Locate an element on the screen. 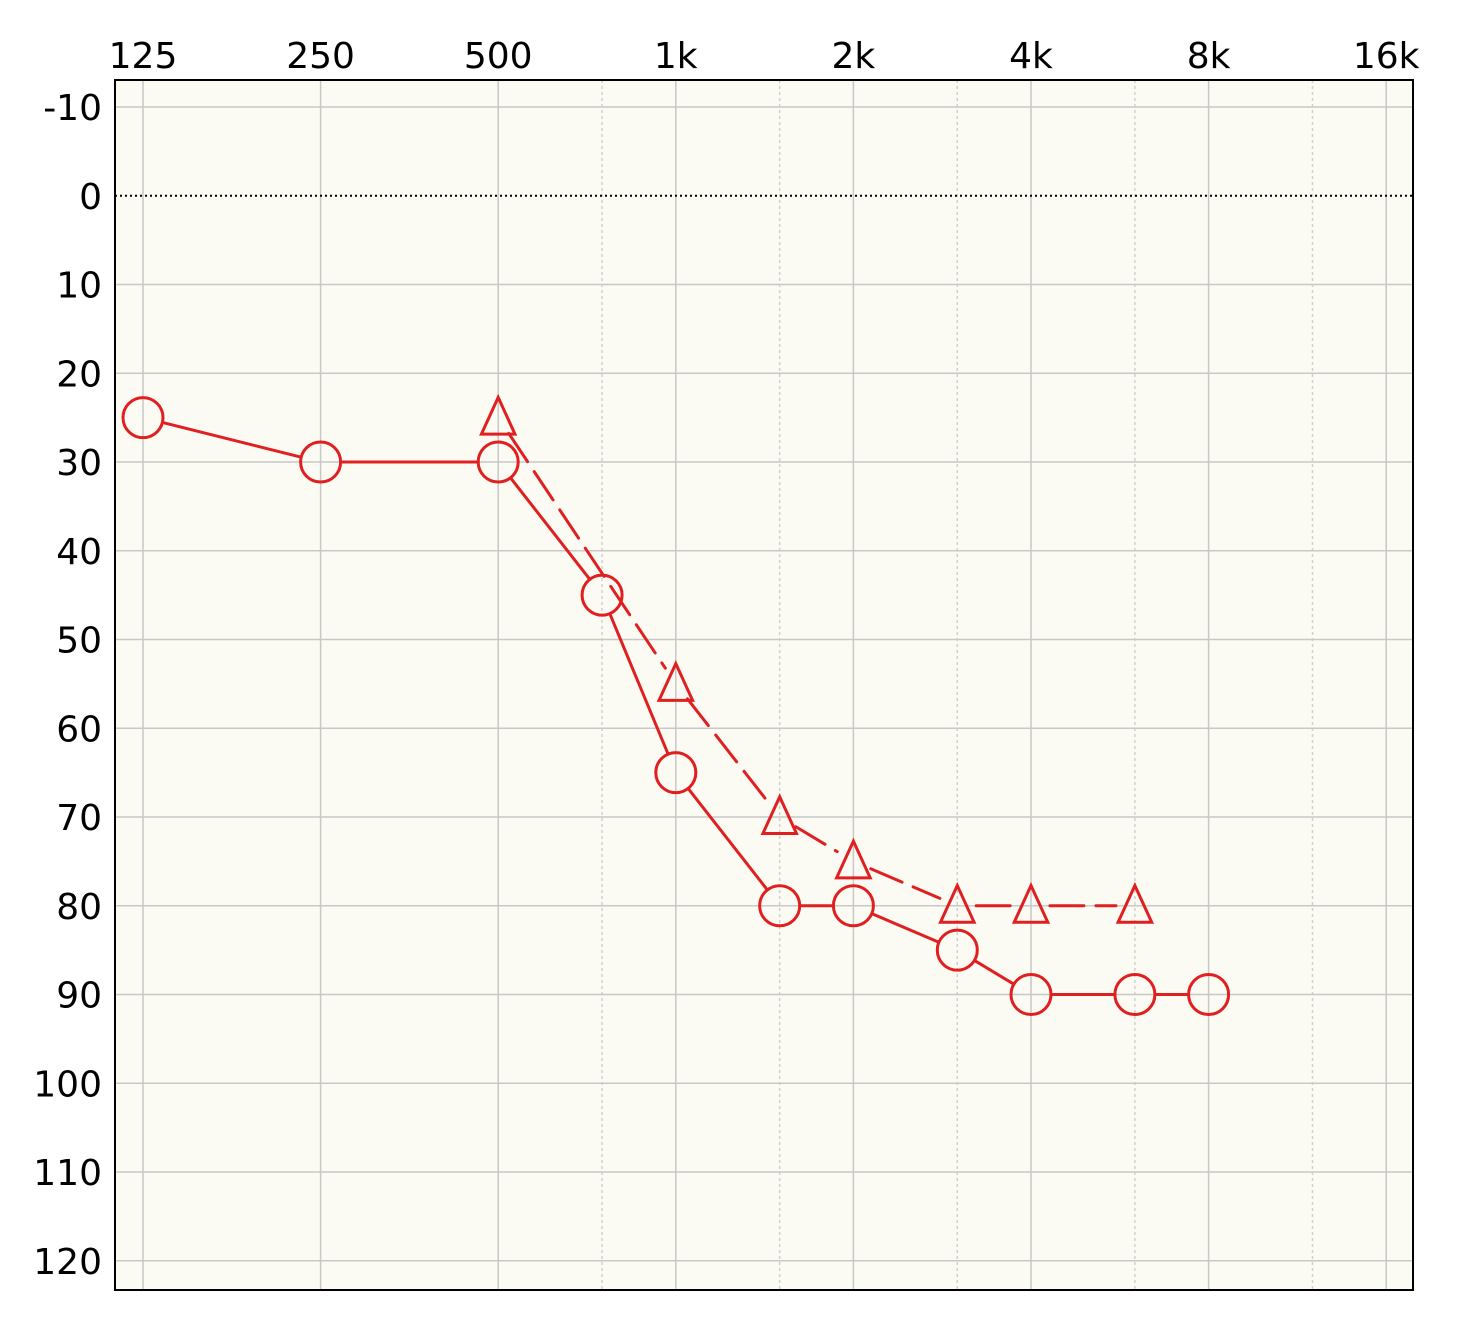 The width and height of the screenshot is (1464, 1318). y-tick-label: 100 is located at coordinates (67, 1084).